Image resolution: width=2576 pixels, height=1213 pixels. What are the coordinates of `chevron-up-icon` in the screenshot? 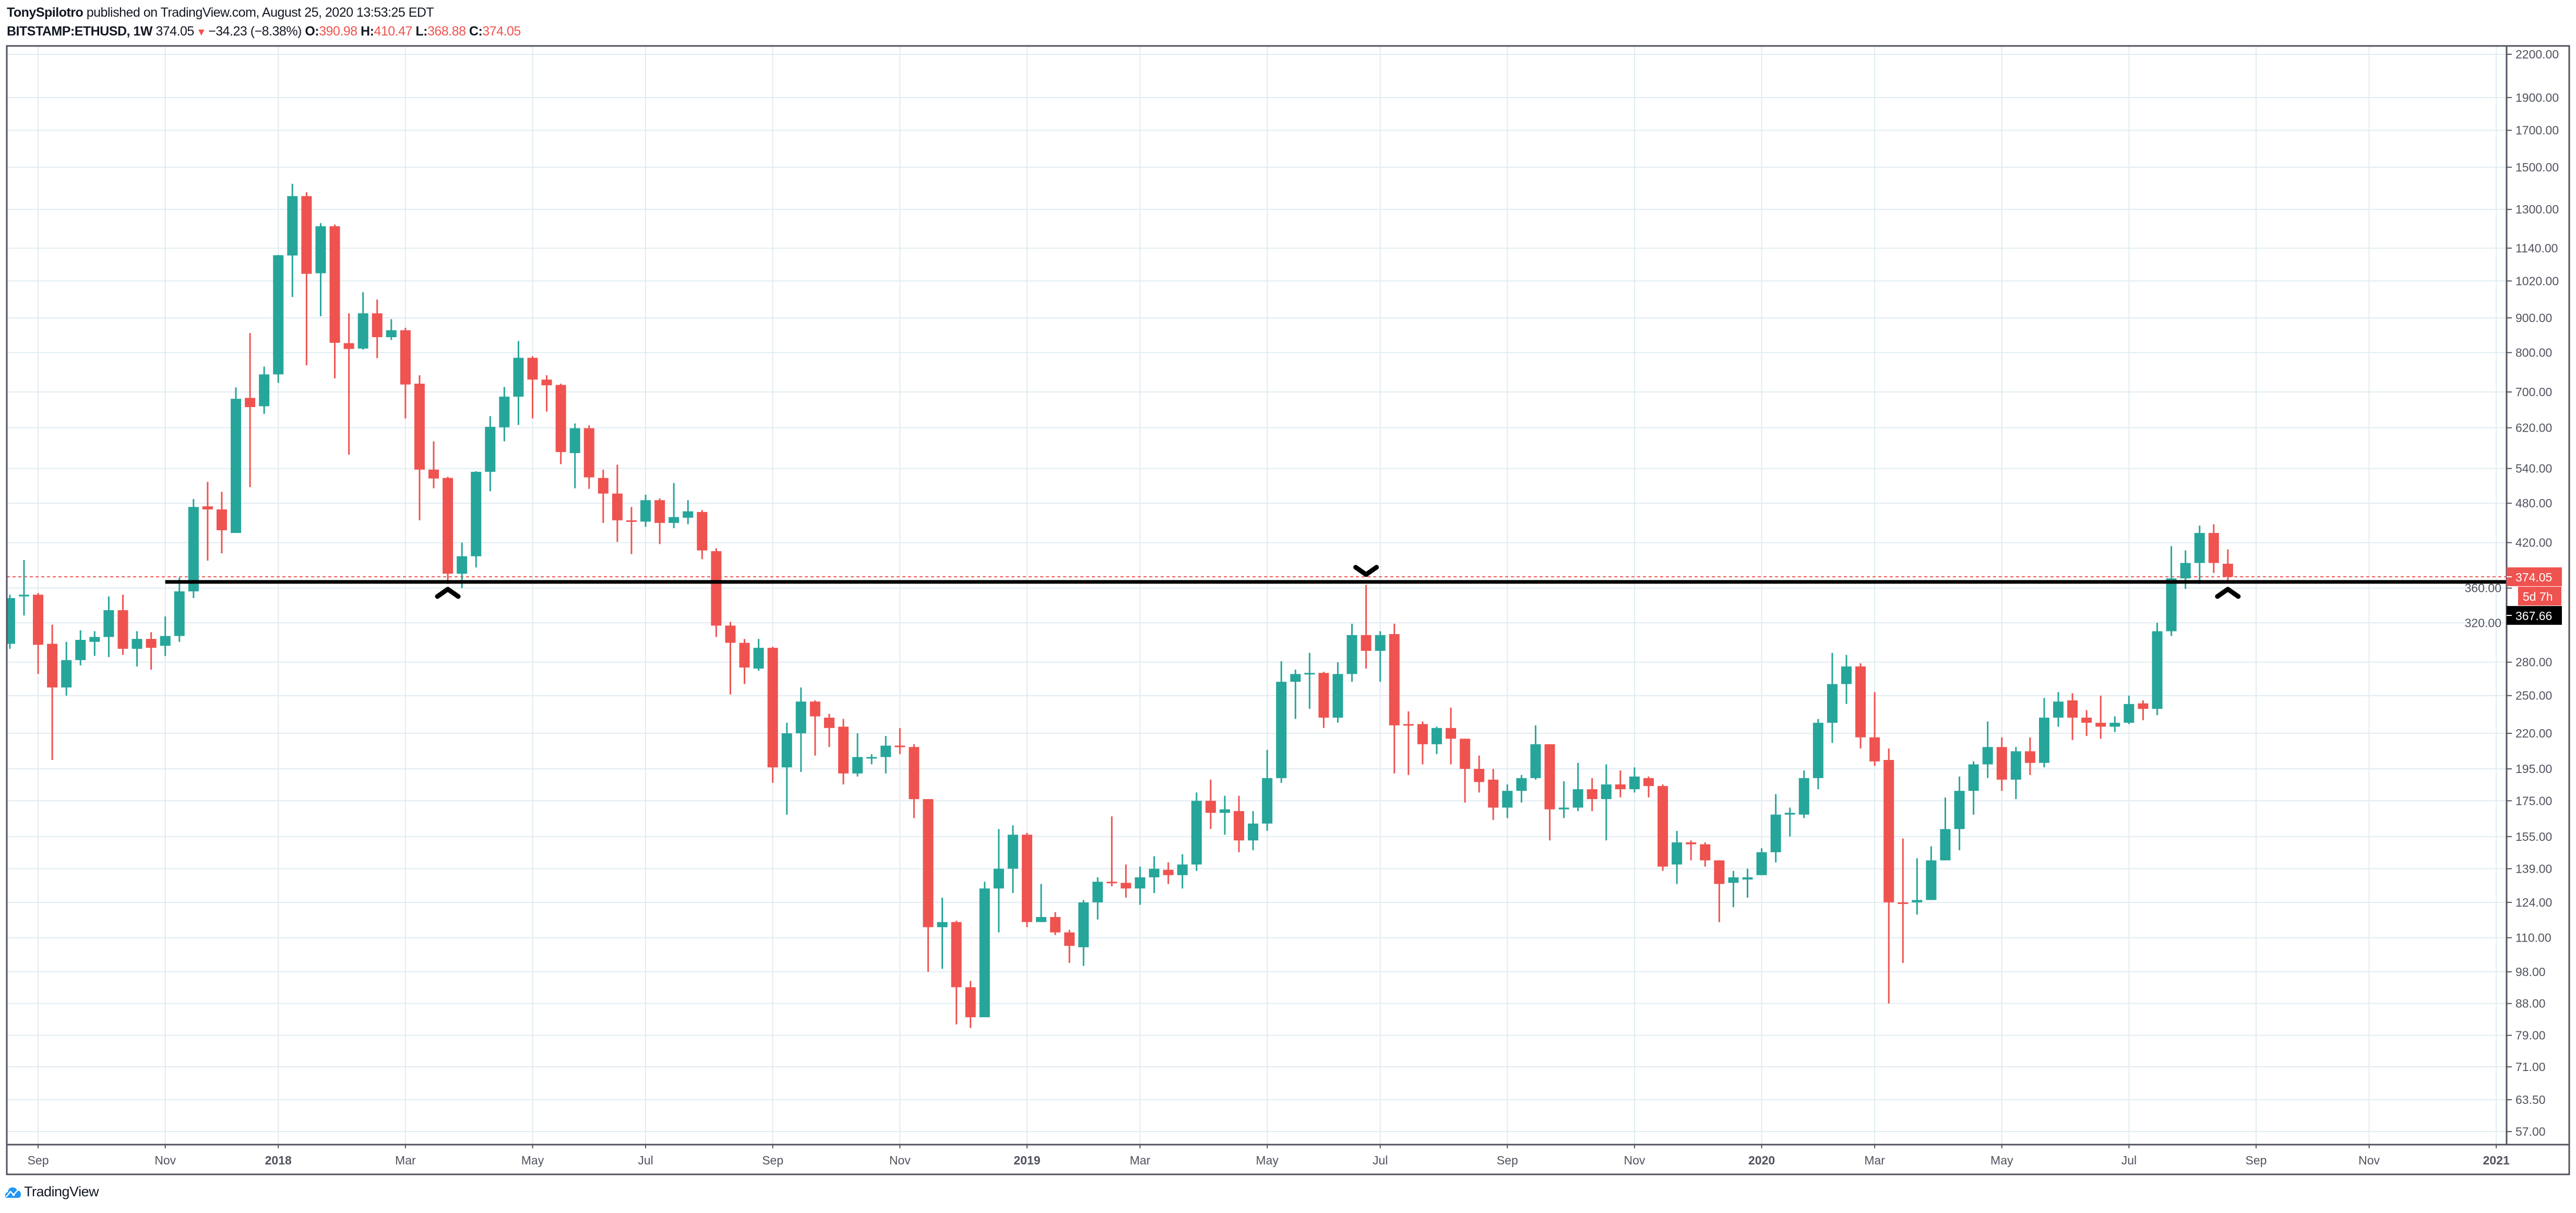 It's located at (2228, 593).